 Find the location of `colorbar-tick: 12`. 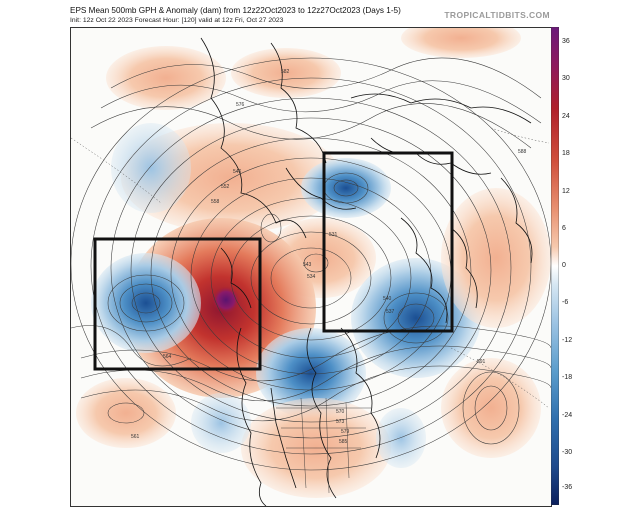

colorbar-tick: 12 is located at coordinates (566, 191).